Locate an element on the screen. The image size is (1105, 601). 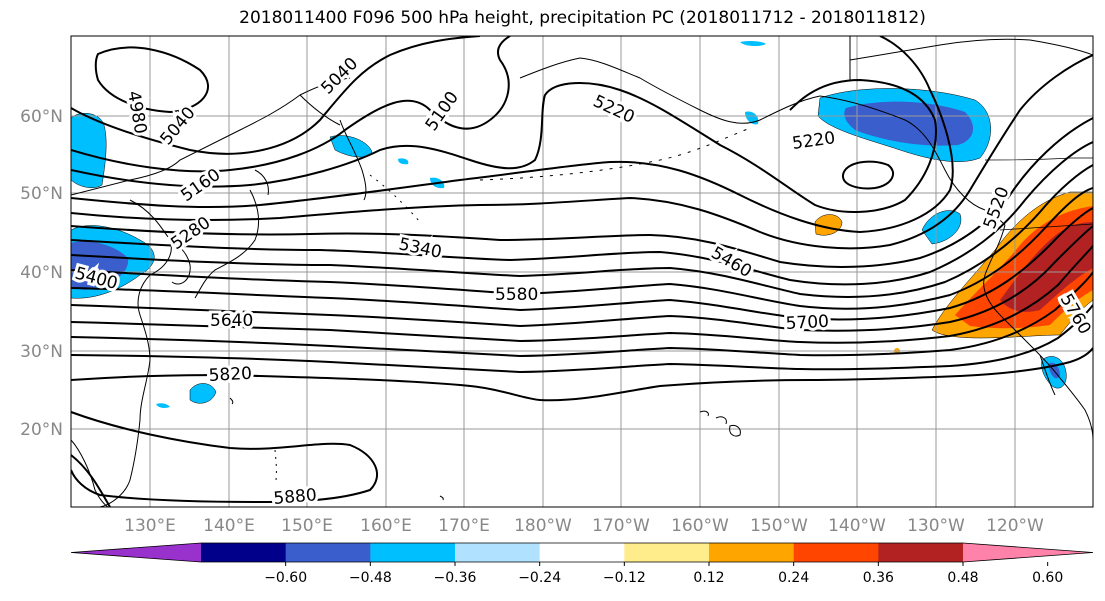
colorbar-extend-low is located at coordinates (136, 552).